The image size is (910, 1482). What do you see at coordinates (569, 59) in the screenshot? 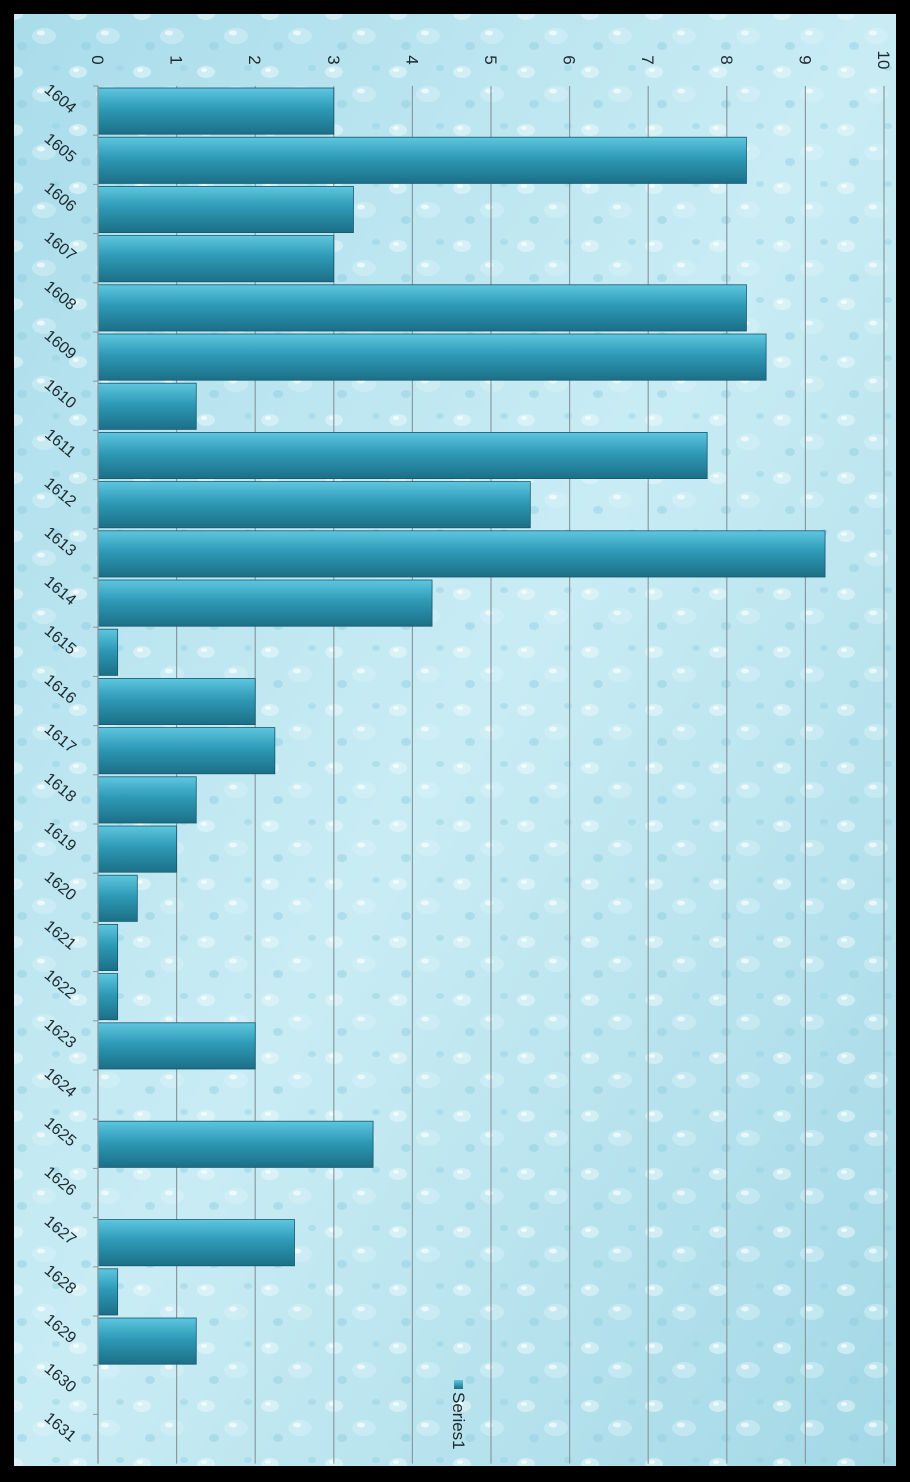
I see `value-tick-label: 6` at bounding box center [569, 59].